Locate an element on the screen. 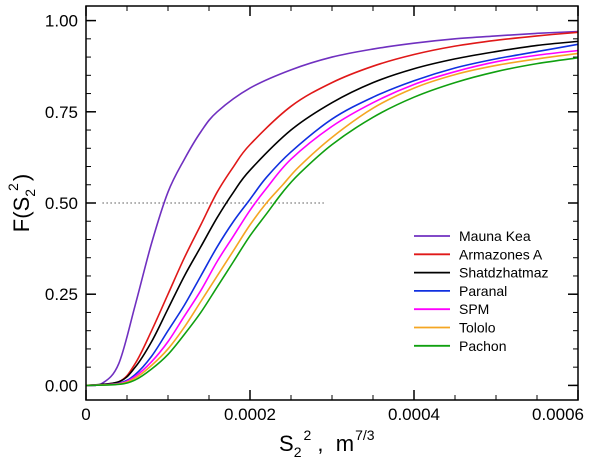 This screenshot has width=600, height=464. y-axis-title-sup: 2 is located at coordinates (13, 187).